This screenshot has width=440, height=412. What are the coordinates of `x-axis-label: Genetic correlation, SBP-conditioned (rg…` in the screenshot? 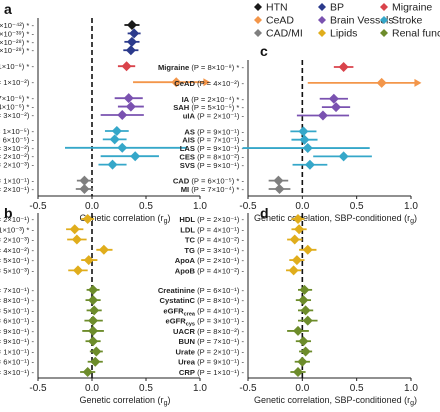 It's located at (335, 401).